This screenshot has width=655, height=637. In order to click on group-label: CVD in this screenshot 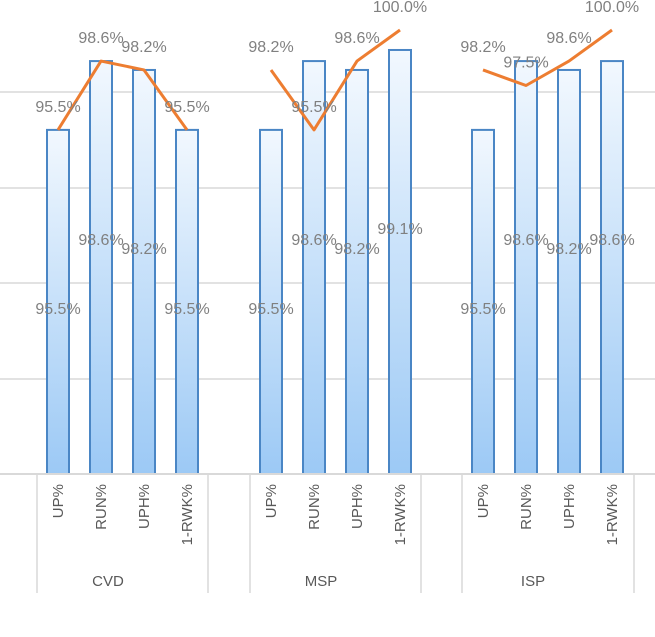, I will do `click(108, 581)`.